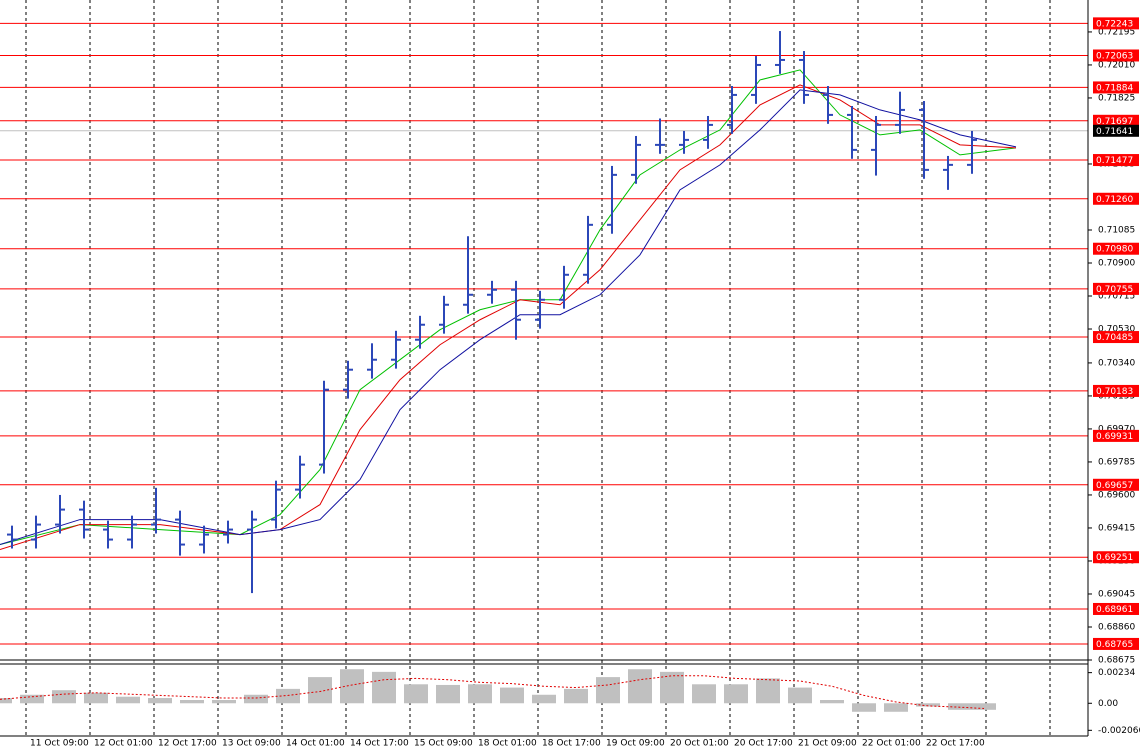 The width and height of the screenshot is (1140, 754). I want to click on level-label: 0.70485, so click(1114, 338).